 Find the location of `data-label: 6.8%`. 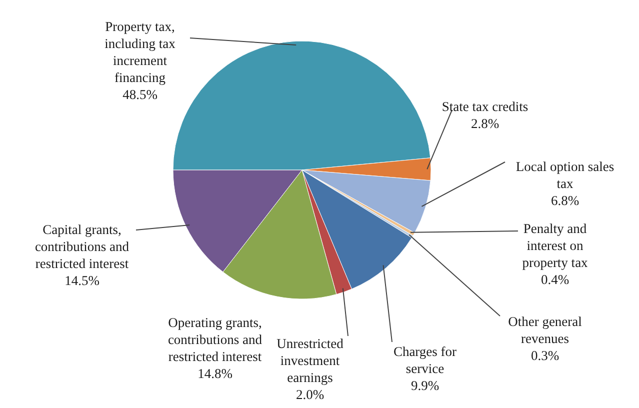

data-label: 6.8% is located at coordinates (565, 200).